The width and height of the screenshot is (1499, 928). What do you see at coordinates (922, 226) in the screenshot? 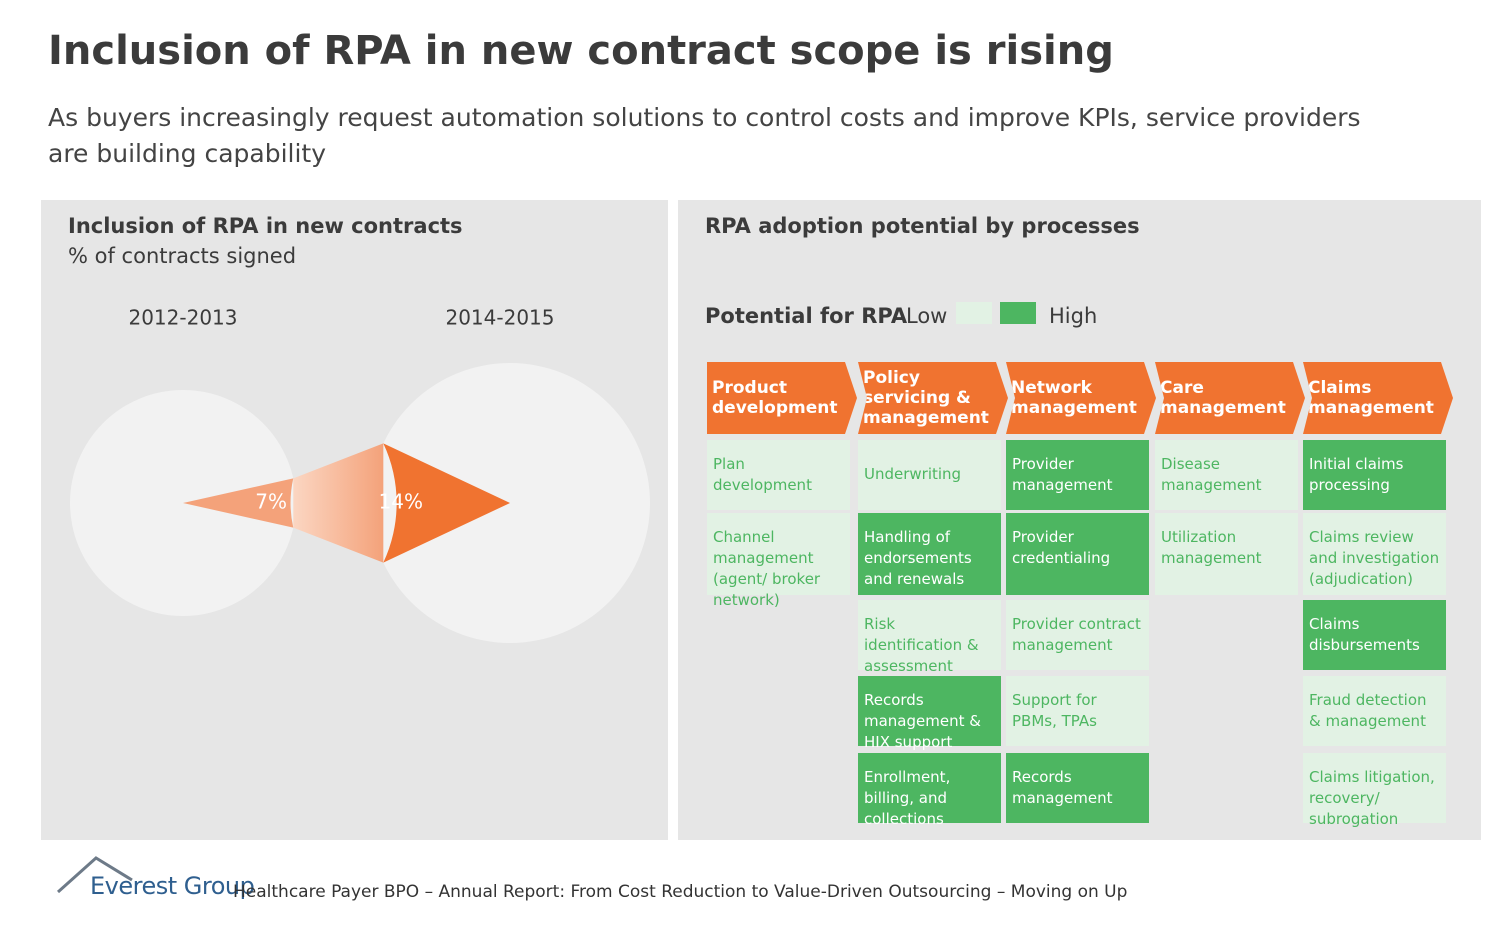
I see `process-title: RPA adoption potential by processes` at bounding box center [922, 226].